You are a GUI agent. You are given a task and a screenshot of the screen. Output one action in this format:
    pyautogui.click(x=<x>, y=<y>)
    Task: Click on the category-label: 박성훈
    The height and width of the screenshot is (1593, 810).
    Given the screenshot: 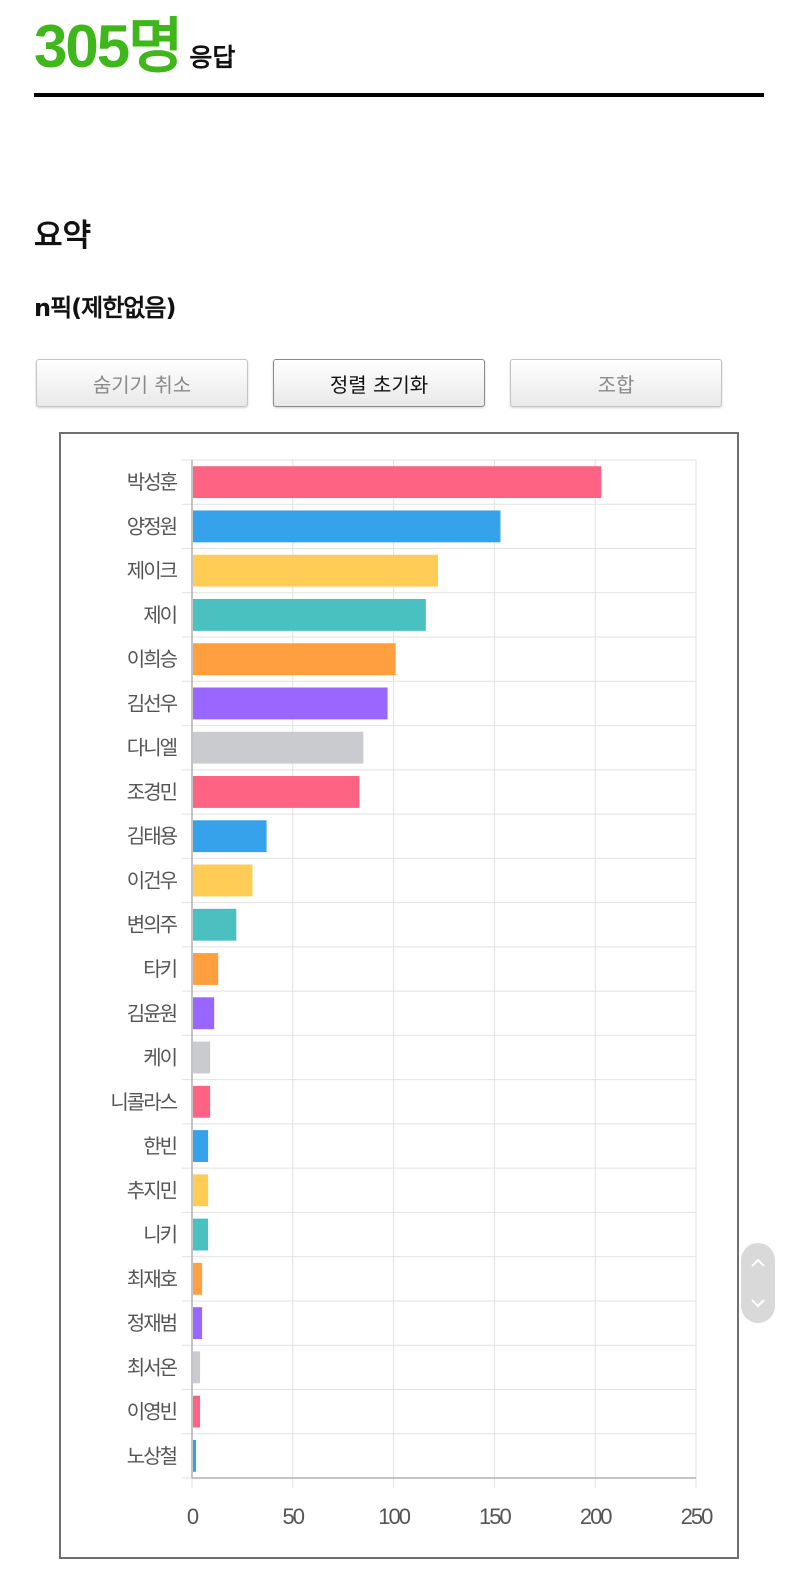 What is the action you would take?
    pyautogui.click(x=152, y=482)
    